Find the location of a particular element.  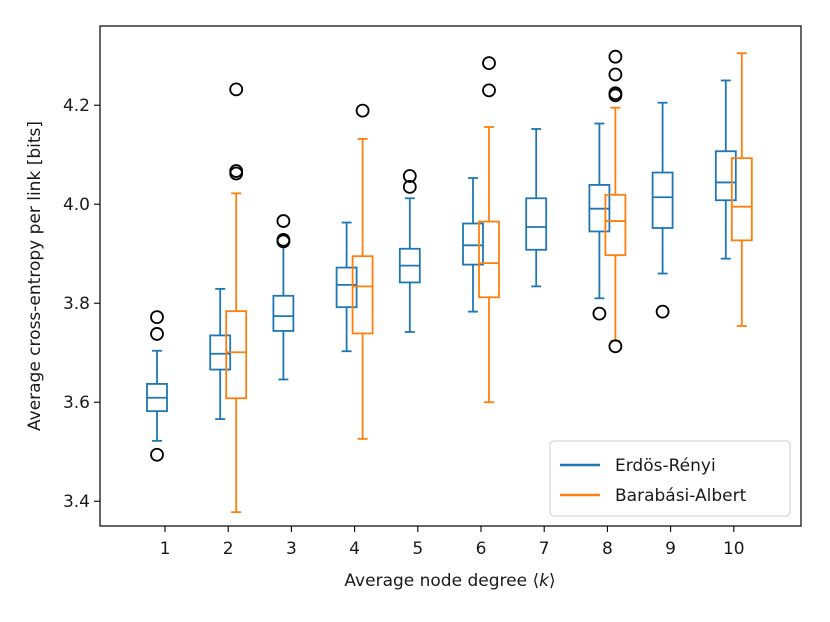

box-barabasi-albert-k2 is located at coordinates (236, 298).